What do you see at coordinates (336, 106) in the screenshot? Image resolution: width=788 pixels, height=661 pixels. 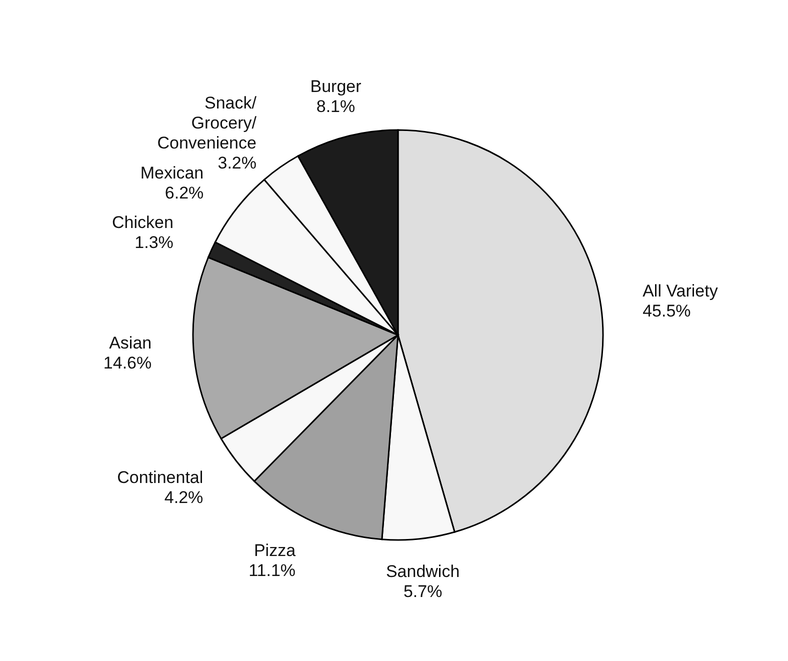 I see `data-label: 8.1%` at bounding box center [336, 106].